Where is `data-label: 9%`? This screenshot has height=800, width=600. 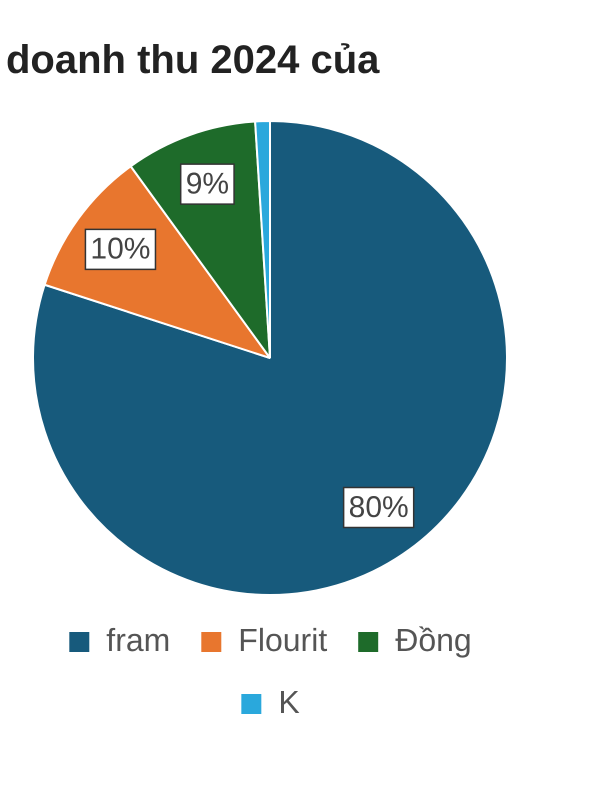 data-label: 9% is located at coordinates (208, 183).